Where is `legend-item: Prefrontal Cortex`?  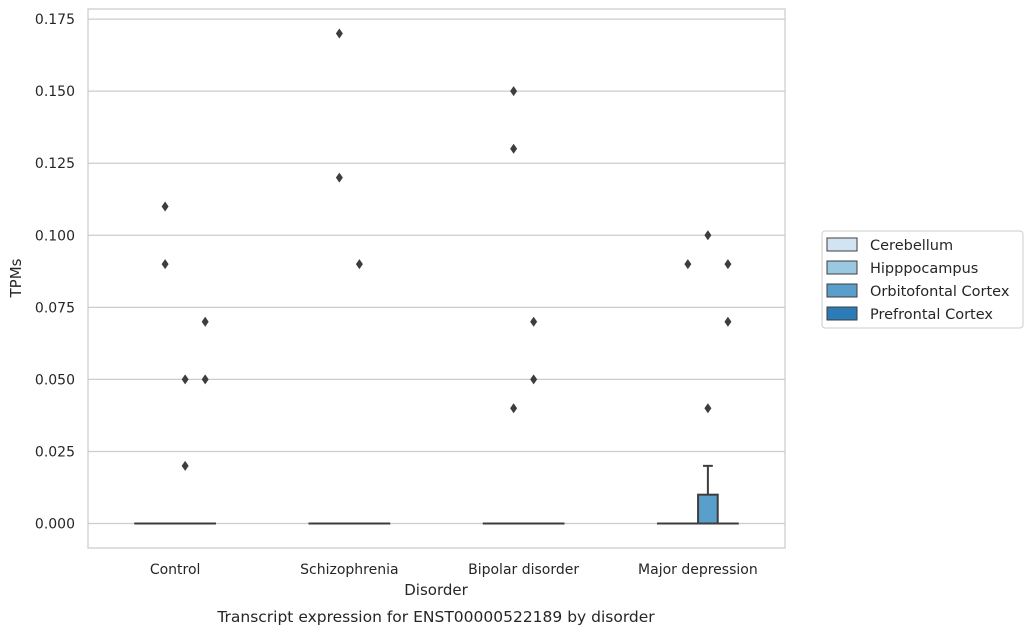 legend-item: Prefrontal Cortex is located at coordinates (909, 314).